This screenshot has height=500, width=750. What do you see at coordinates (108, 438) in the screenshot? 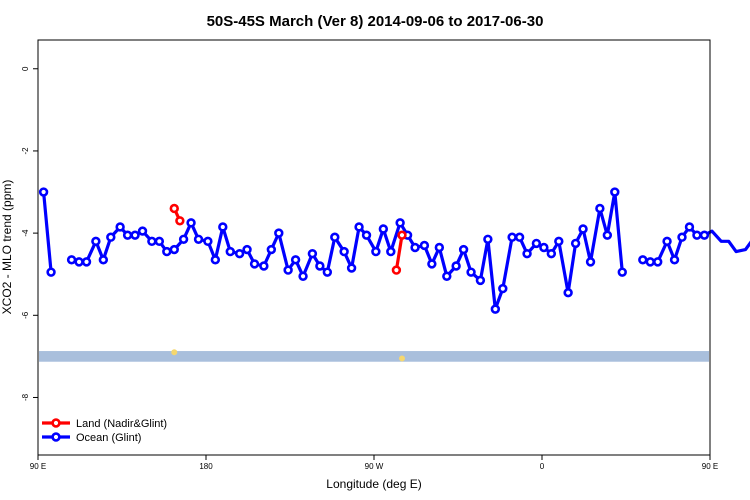
I see `legend-ocean-label: Ocean (Glint)` at bounding box center [108, 438].